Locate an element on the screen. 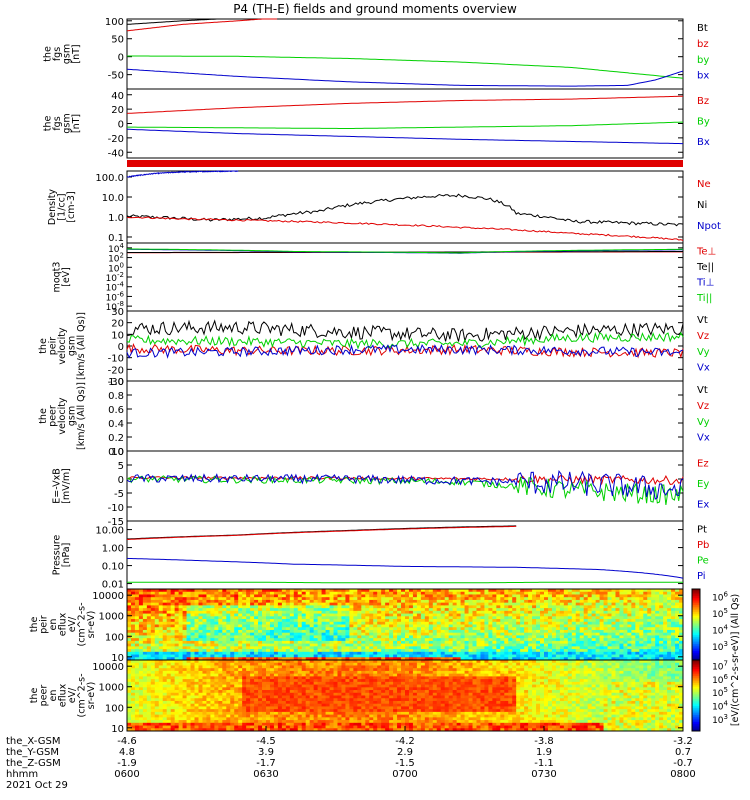  y-axis-label: peir is located at coordinates (53, 346).